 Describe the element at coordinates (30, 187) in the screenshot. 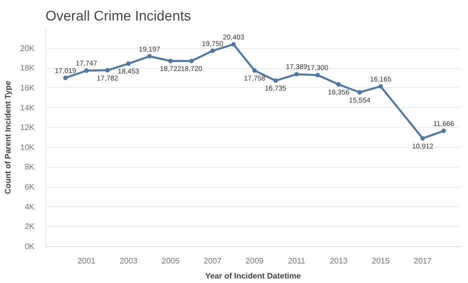

I see `y-tick-label: 6K` at that location.